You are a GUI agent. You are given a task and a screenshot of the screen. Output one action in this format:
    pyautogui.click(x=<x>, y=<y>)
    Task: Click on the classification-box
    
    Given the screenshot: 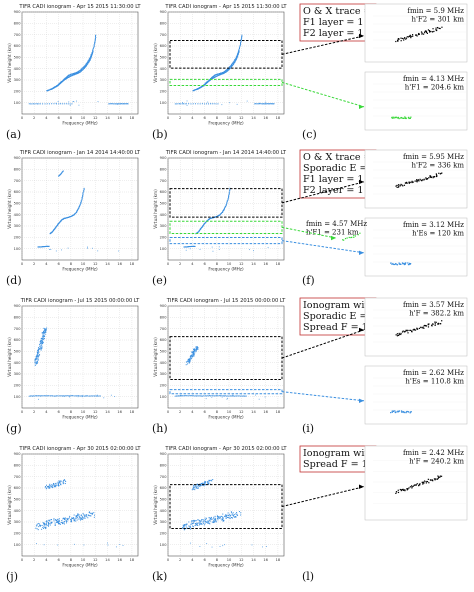 What is the action you would take?
    pyautogui.click(x=338, y=174)
    